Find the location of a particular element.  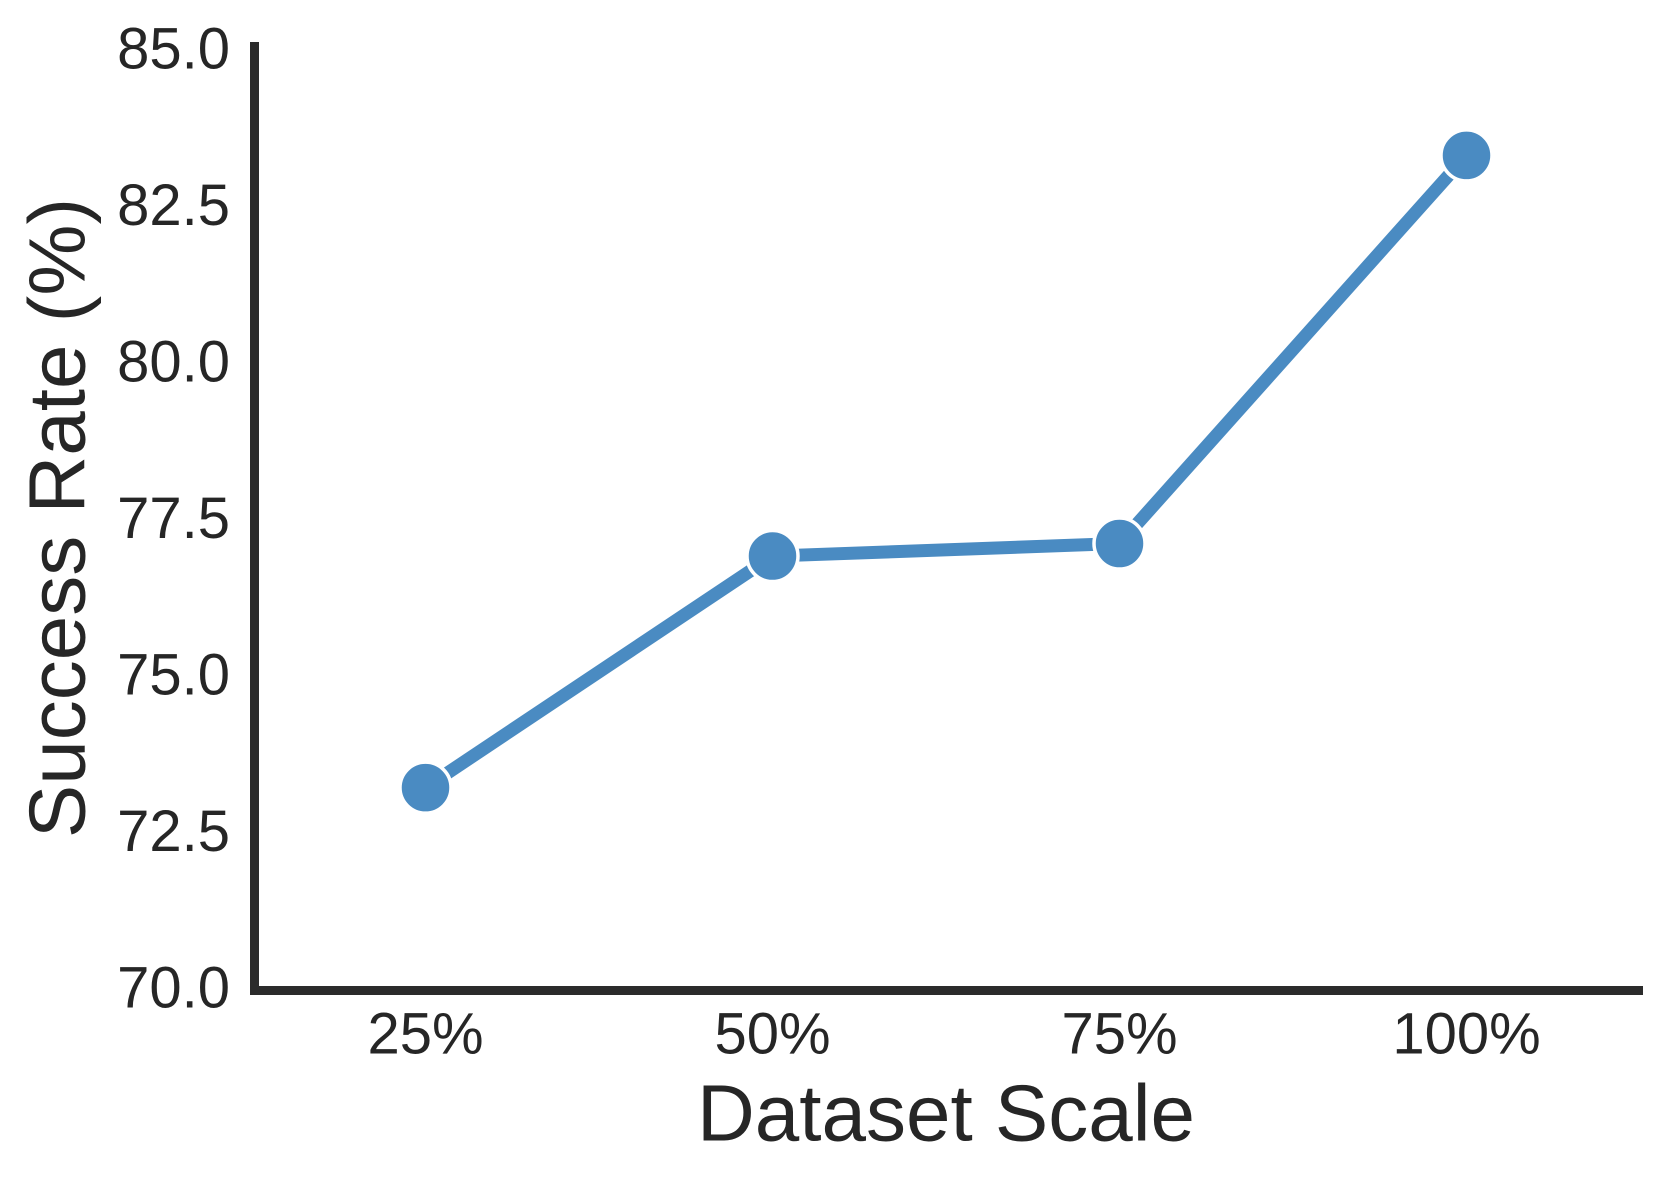

y-tick-label: 77.5 is located at coordinates (173, 518).